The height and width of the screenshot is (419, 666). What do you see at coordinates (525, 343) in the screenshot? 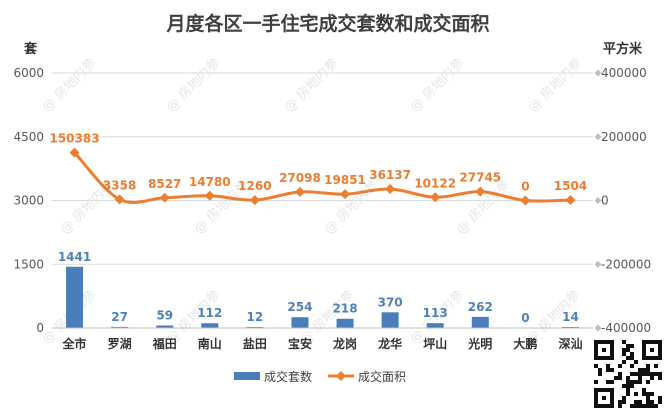
I see `x-tick-label: 大鹏` at bounding box center [525, 343].